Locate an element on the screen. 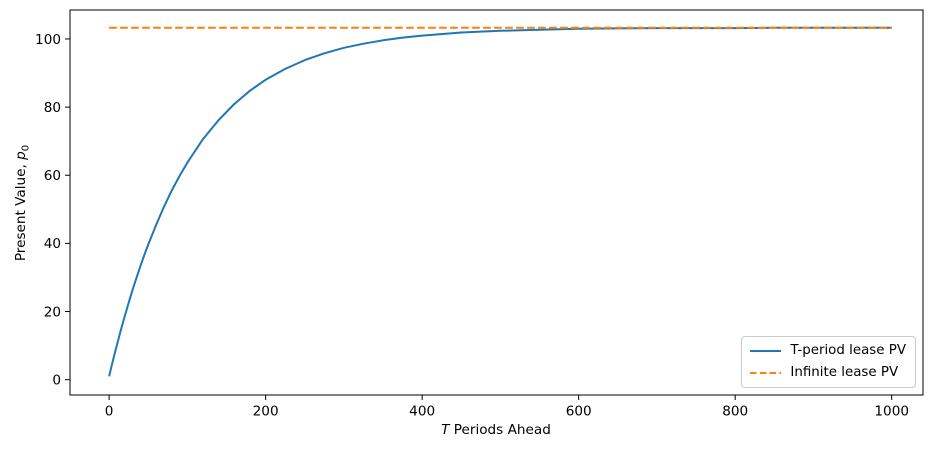 The height and width of the screenshot is (449, 932). y-axis-label: Present Value, p0 is located at coordinates (22, 203).